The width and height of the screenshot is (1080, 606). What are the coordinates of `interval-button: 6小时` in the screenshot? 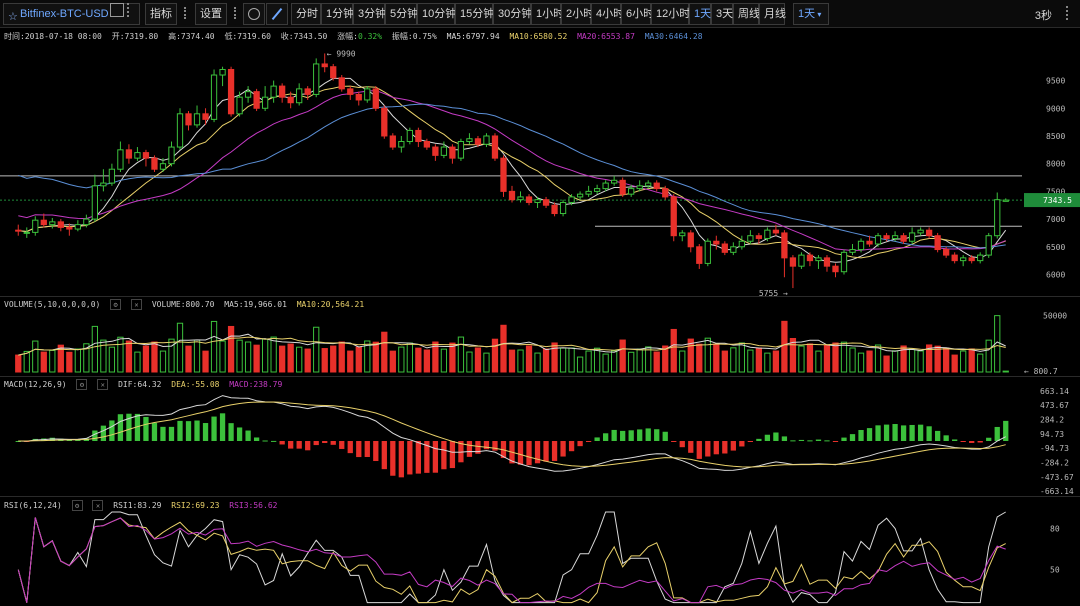 It's located at (637, 14).